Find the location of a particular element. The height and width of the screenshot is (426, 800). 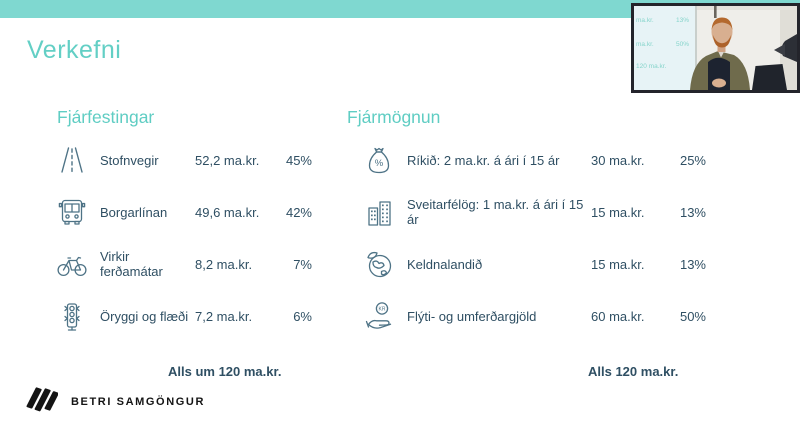

bicycle-icon is located at coordinates (72, 264).